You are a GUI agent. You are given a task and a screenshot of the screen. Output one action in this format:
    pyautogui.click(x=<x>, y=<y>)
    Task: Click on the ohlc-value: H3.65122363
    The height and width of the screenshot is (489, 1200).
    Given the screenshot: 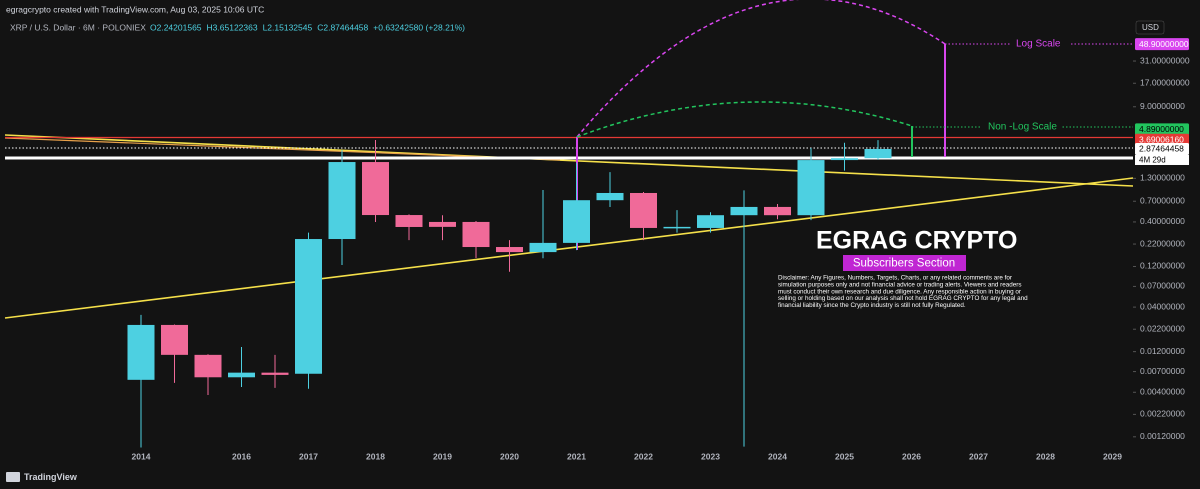 What is the action you would take?
    pyautogui.click(x=232, y=27)
    